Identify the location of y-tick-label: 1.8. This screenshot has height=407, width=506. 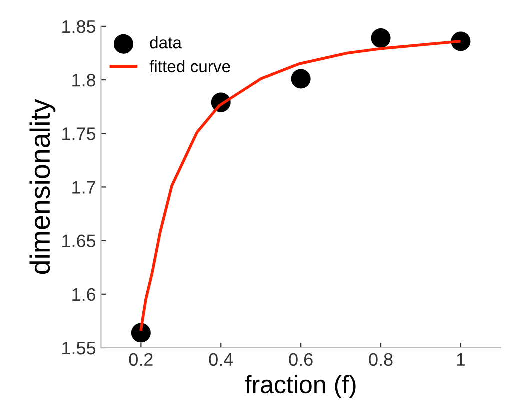
(84, 80).